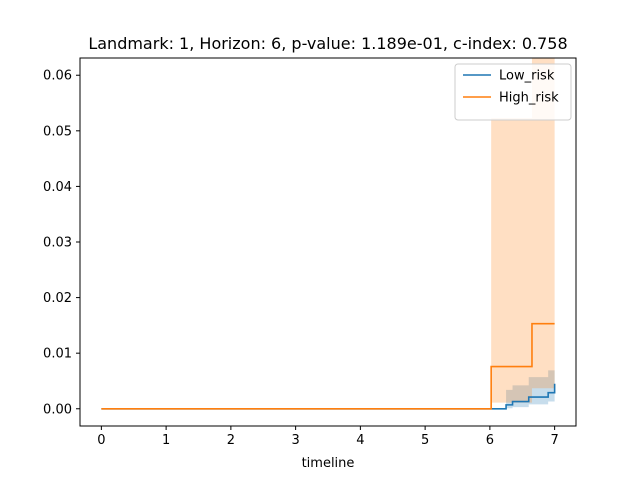 The width and height of the screenshot is (640, 480). What do you see at coordinates (328, 396) in the screenshot?
I see `series-line-Low_risk` at bounding box center [328, 396].